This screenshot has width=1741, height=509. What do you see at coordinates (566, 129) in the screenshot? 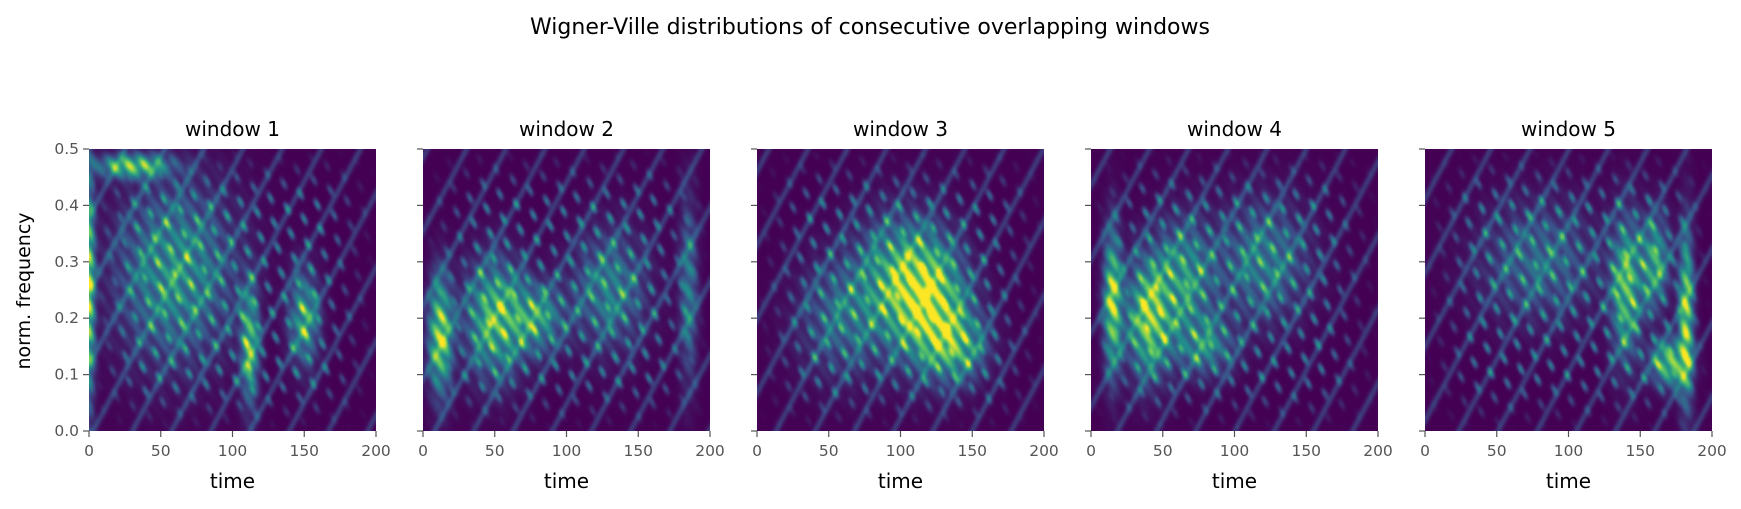
I see `panel-title: window 2` at bounding box center [566, 129].